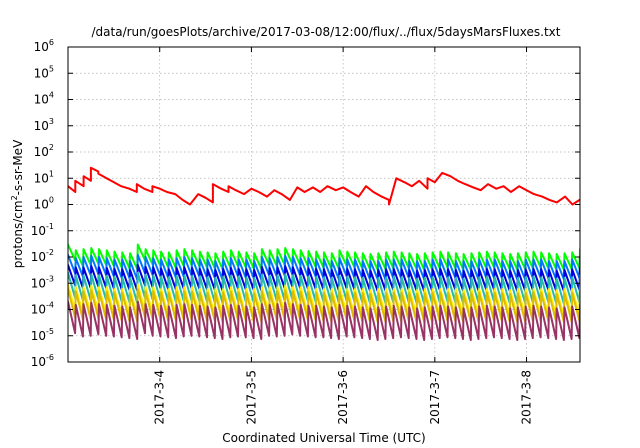 Image resolution: width=640 pixels, height=448 pixels. What do you see at coordinates (44, 99) in the screenshot?
I see `y-tick-label: 10⁴` at bounding box center [44, 99].